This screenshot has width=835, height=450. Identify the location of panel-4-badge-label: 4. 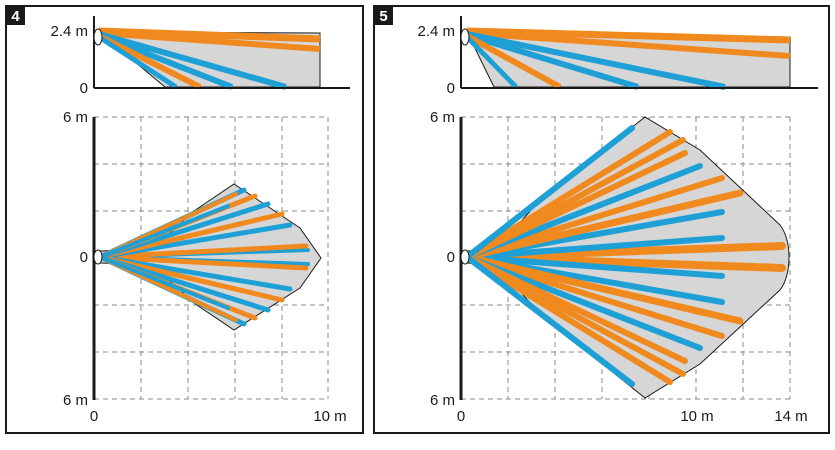
(15, 16).